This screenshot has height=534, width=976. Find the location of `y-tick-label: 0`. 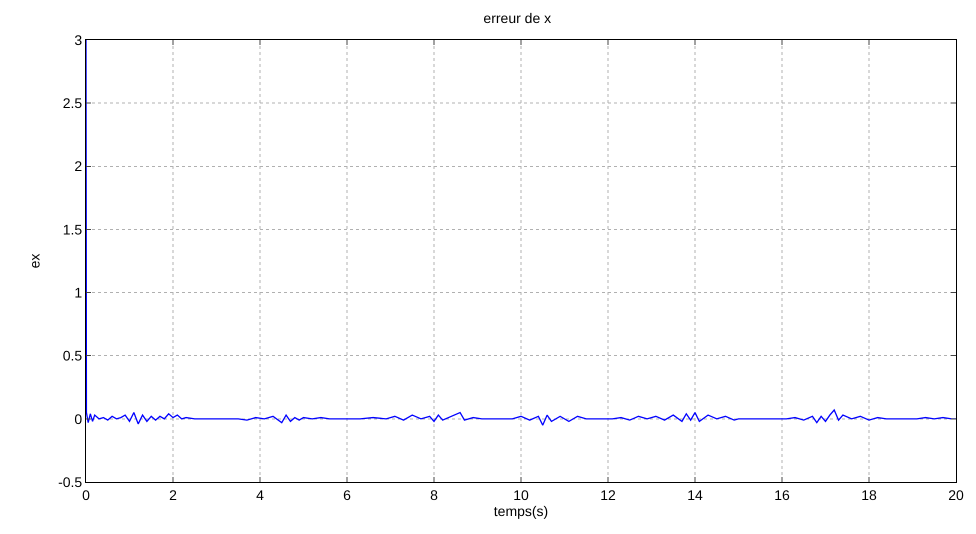

y-tick-label: 0 is located at coordinates (78, 418).